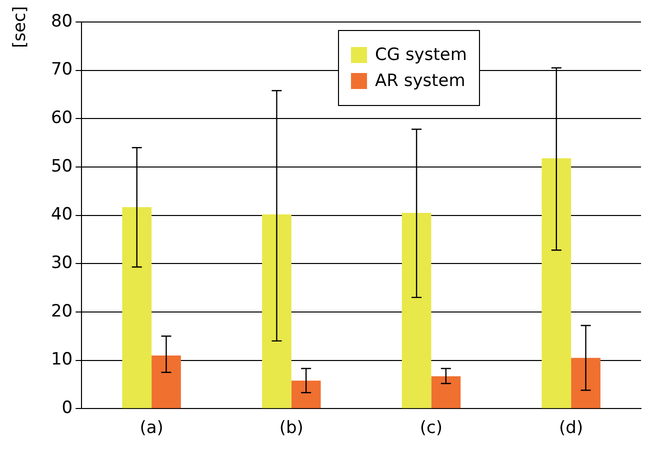 The width and height of the screenshot is (657, 457). Describe the element at coordinates (291, 428) in the screenshot. I see `x-tick-label: (b)` at that location.